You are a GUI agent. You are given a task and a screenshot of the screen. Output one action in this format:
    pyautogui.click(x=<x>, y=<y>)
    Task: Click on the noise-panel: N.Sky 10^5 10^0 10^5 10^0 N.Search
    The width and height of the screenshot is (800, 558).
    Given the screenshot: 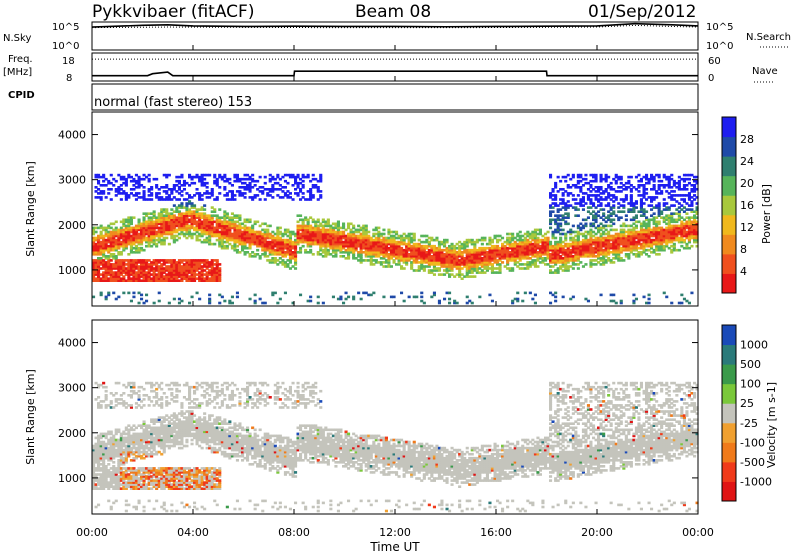 What is the action you would take?
    pyautogui.click(x=397, y=37)
    